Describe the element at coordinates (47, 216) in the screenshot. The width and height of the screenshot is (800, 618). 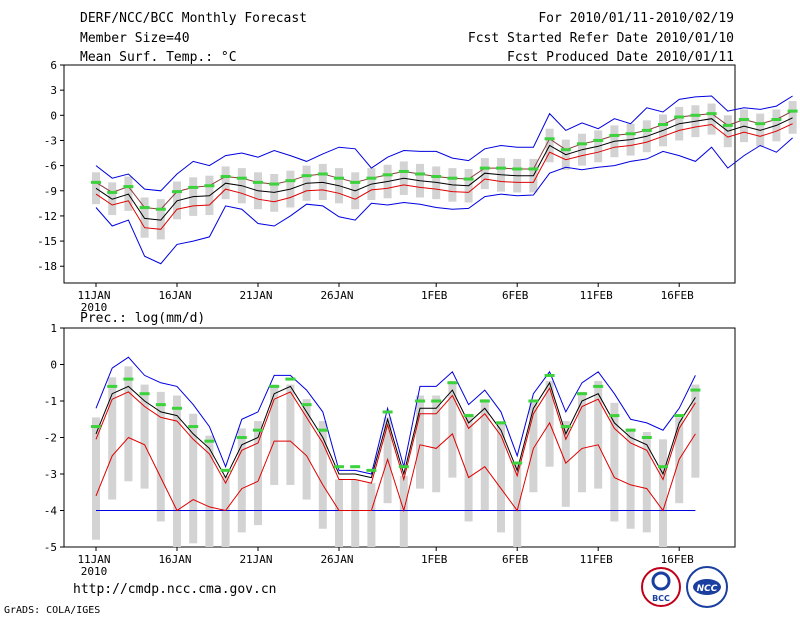
I see `y-tick-label: -12` at that location.